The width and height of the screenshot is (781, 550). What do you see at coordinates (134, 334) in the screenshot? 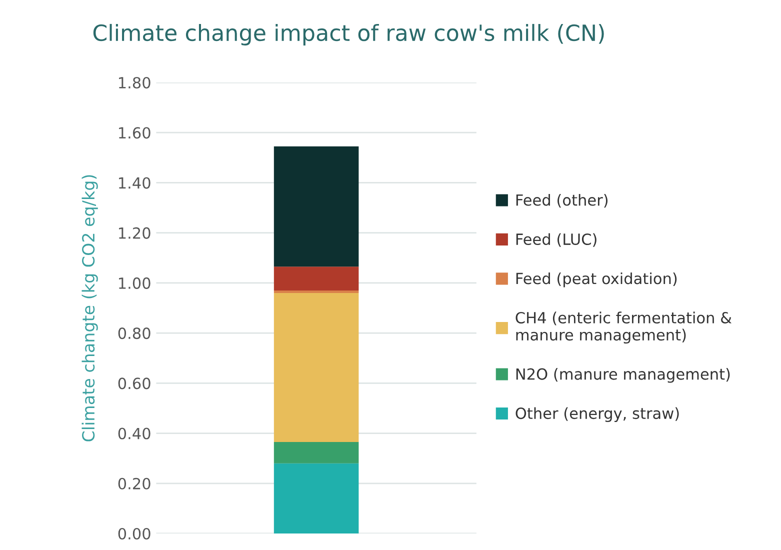
I see `y-tick-label: 0.80` at bounding box center [134, 334].